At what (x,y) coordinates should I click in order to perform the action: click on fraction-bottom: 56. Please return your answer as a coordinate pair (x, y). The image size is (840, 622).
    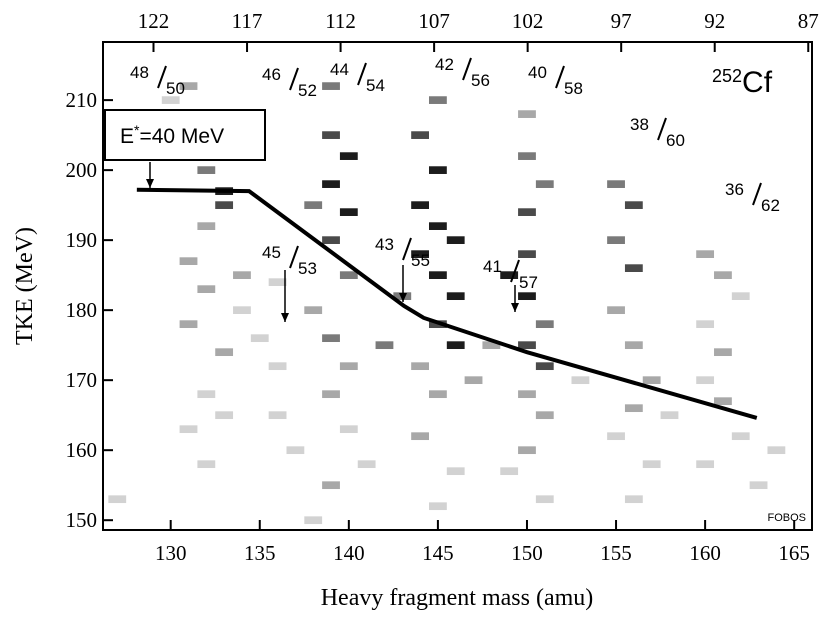
    Looking at the image, I should click on (480, 80).